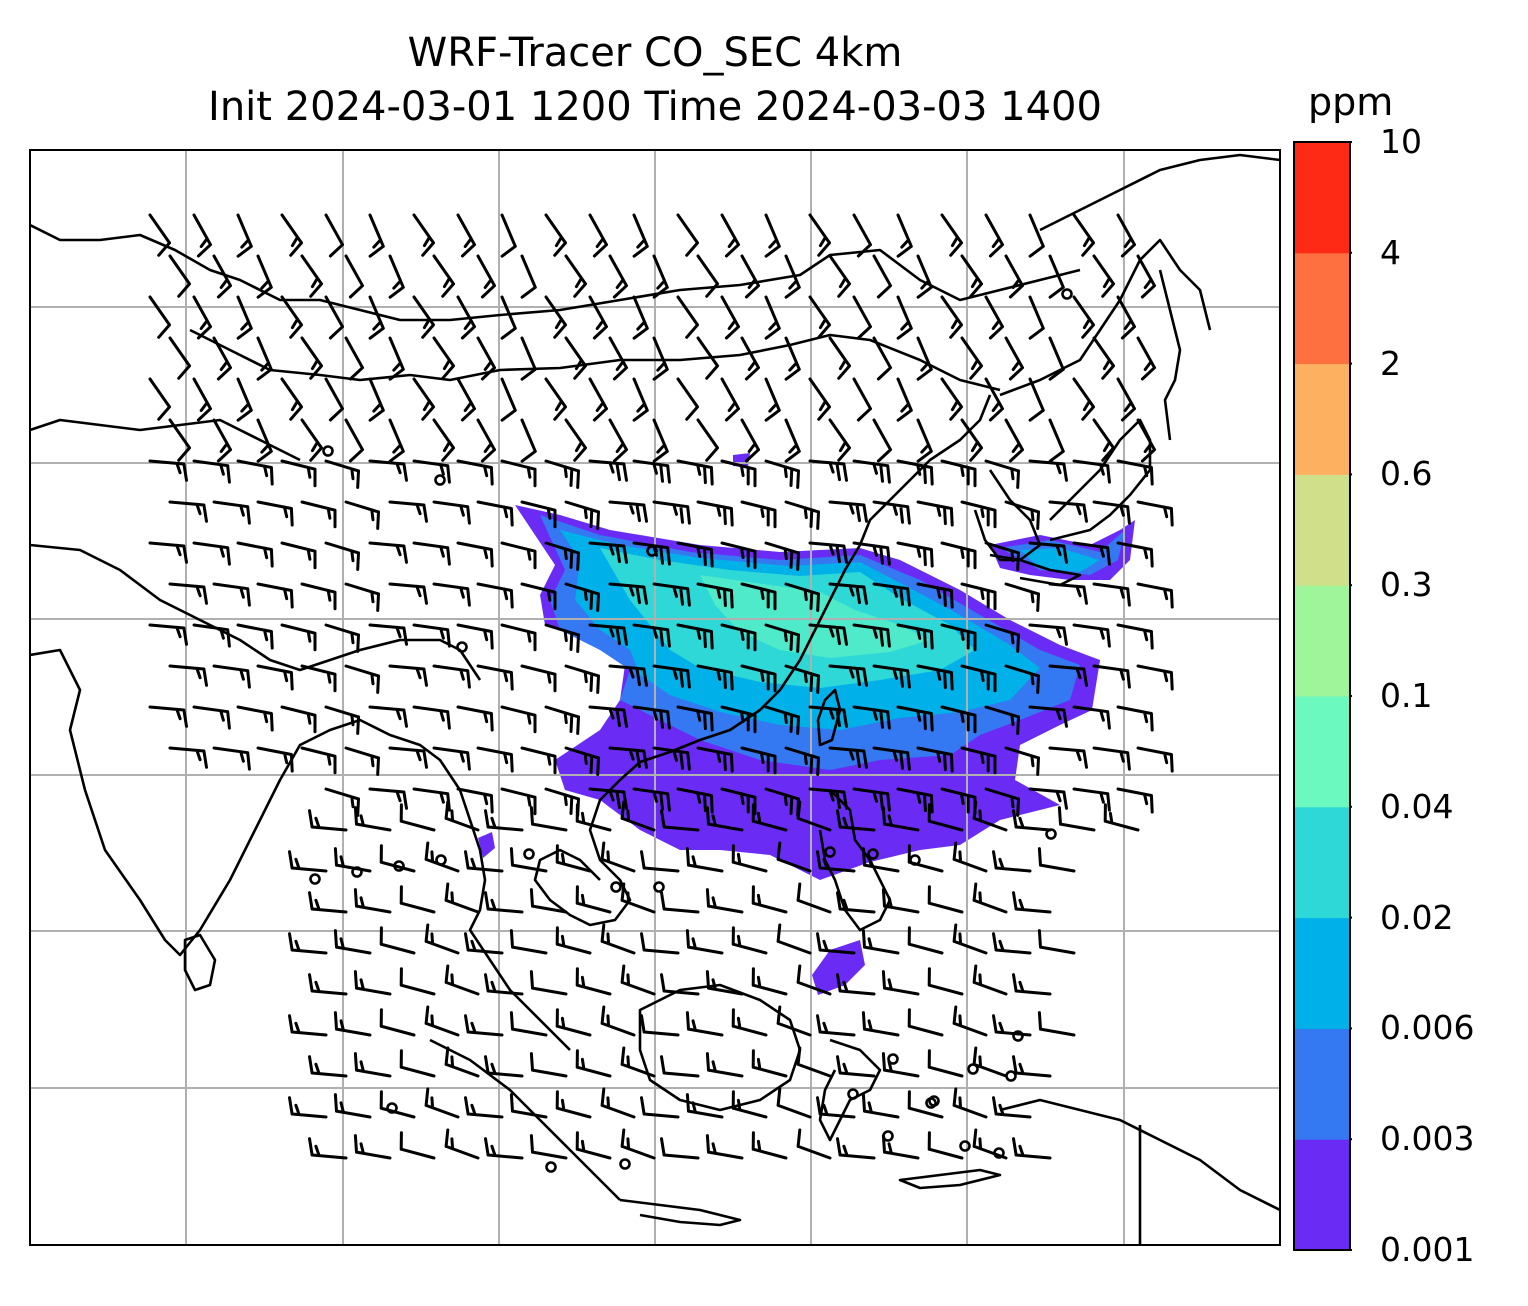 This screenshot has width=1528, height=1306. Describe the element at coordinates (1322, 308) in the screenshot. I see `colorbar-segment` at that location.